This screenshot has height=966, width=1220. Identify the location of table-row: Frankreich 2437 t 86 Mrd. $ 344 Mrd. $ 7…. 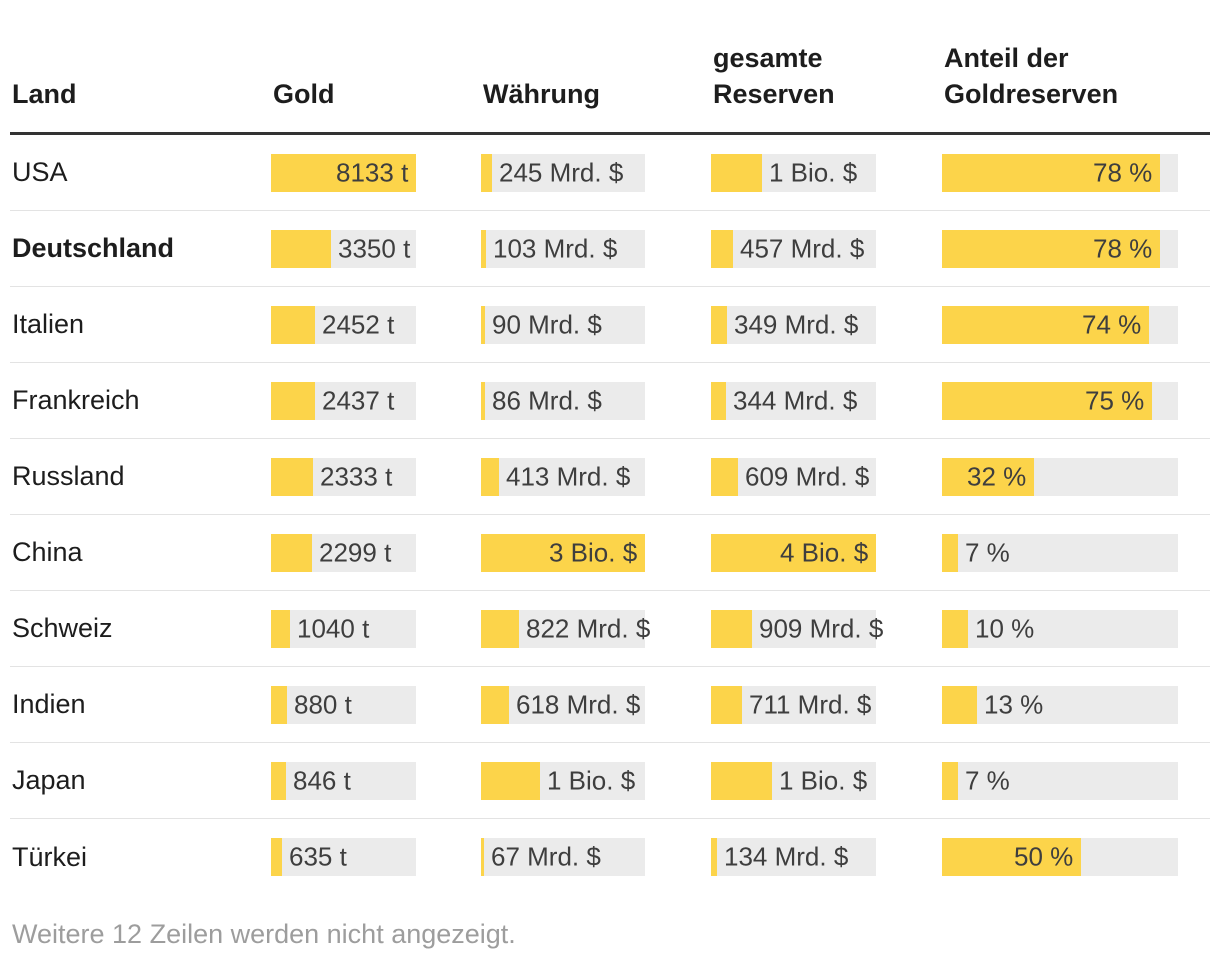
(610, 401).